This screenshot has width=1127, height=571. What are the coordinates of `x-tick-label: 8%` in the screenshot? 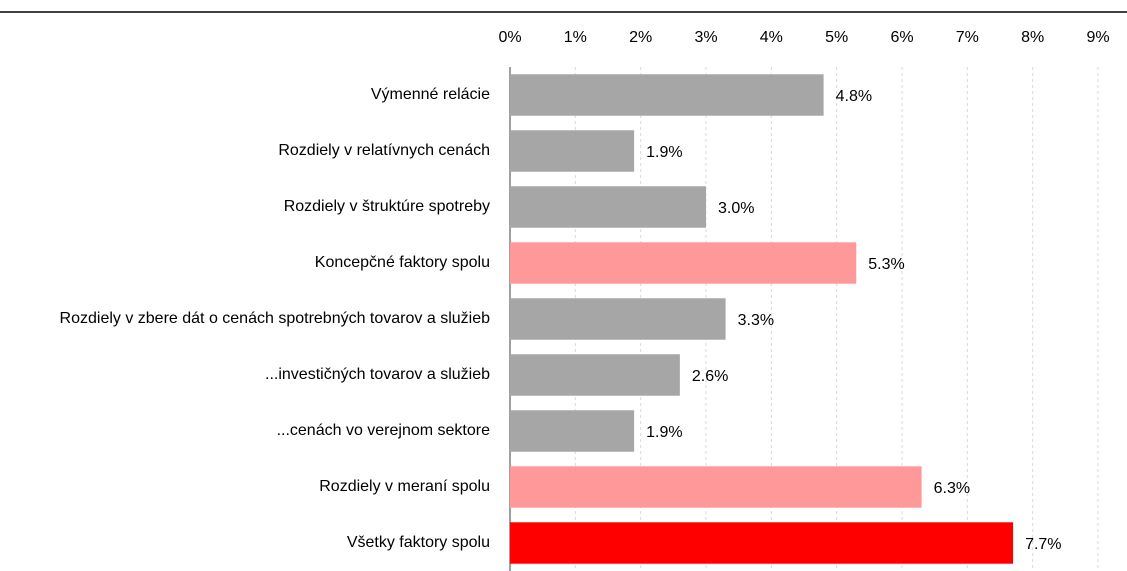 It's located at (1032, 37).